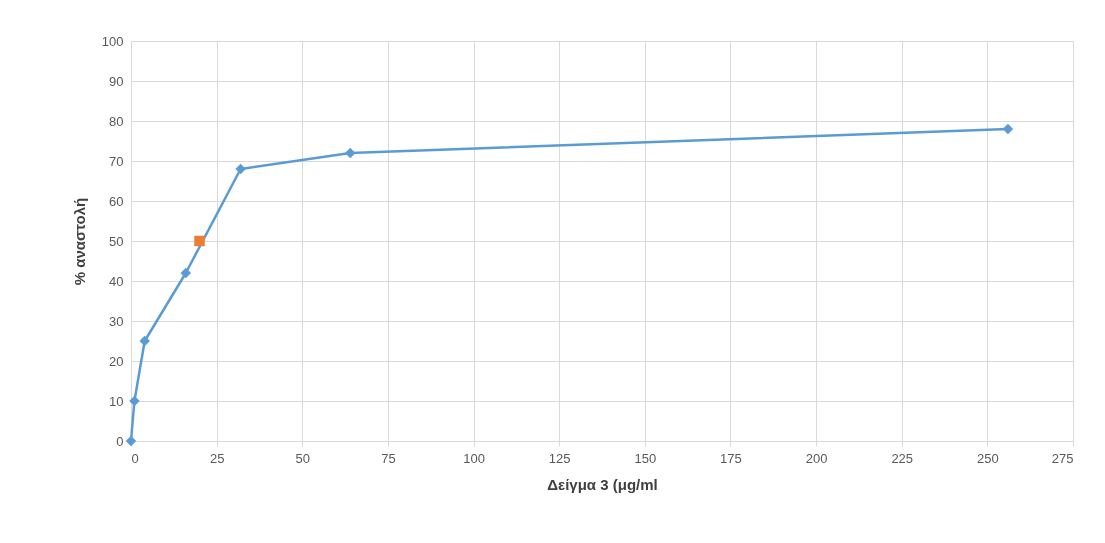 The width and height of the screenshot is (1105, 543). I want to click on x-tick-label: 275, so click(1062, 458).